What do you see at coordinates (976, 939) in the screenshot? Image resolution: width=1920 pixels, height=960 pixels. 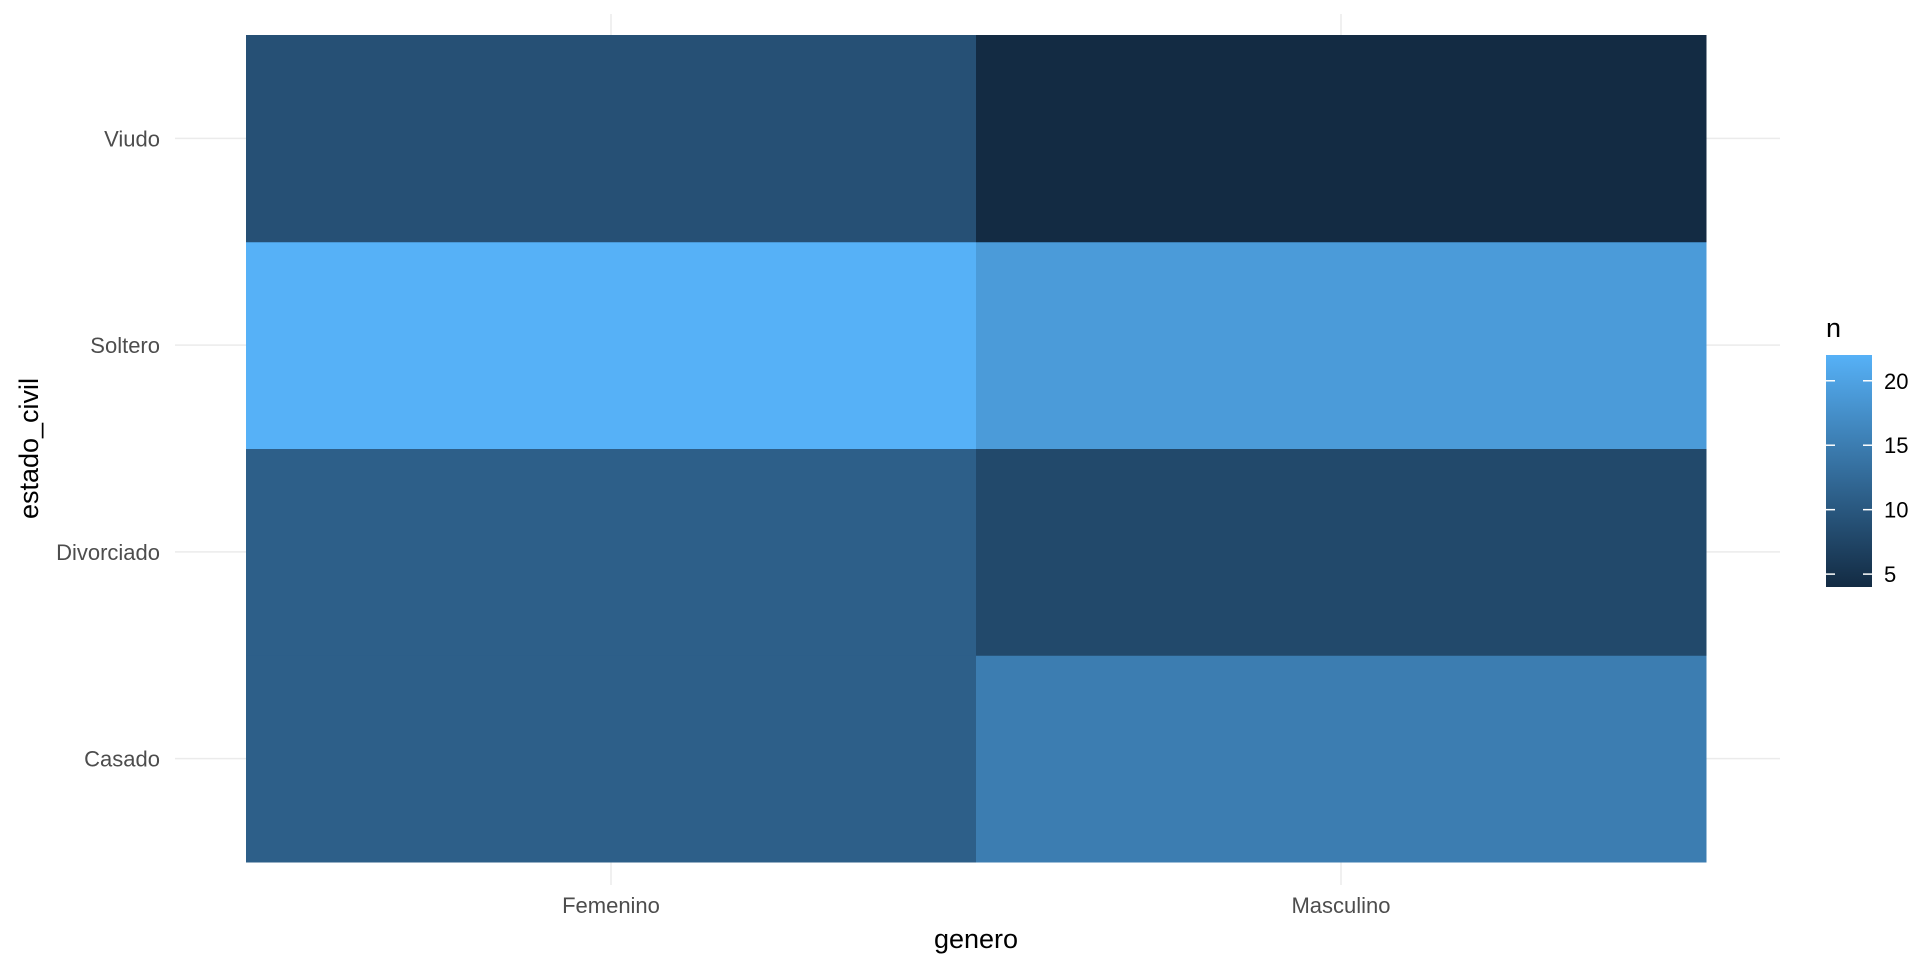 I see `x-axis-title: genero` at bounding box center [976, 939].